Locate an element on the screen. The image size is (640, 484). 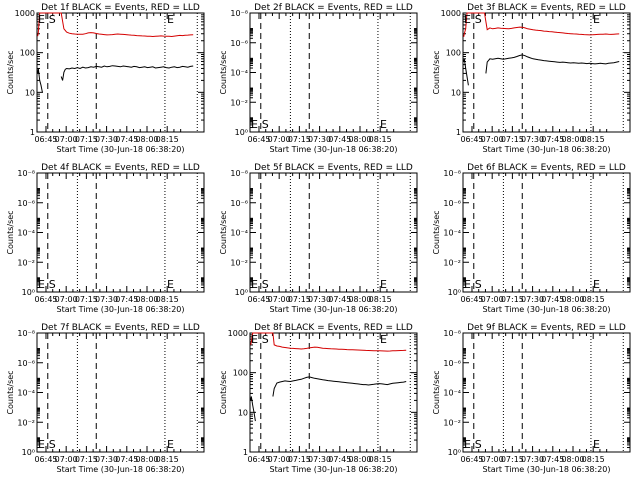
panel-title: Det 6f BLACK = Events, RED = LLD is located at coordinates (546, 168).